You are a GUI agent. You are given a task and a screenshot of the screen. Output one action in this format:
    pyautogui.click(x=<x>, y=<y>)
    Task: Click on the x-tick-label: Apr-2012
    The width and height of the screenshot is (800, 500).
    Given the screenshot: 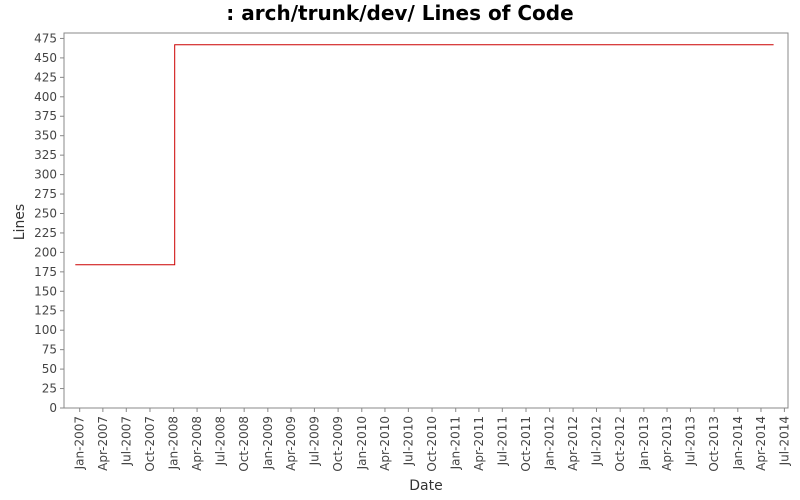 What is the action you would take?
    pyautogui.click(x=573, y=443)
    